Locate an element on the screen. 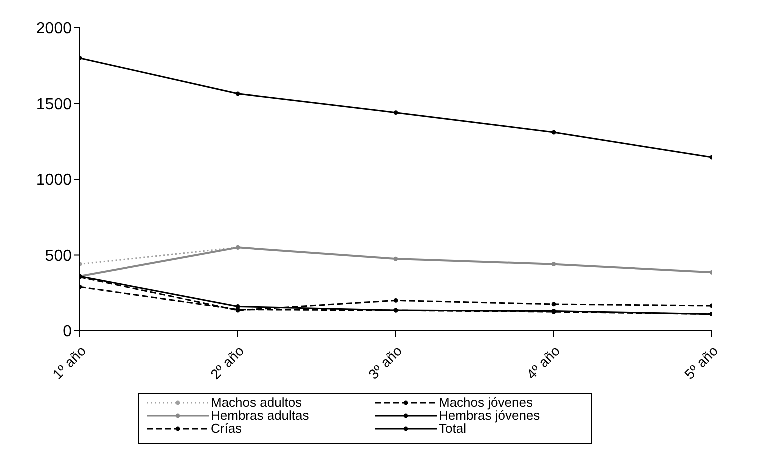 This screenshot has width=758, height=454. x-tick-label: 3º año is located at coordinates (385, 362).